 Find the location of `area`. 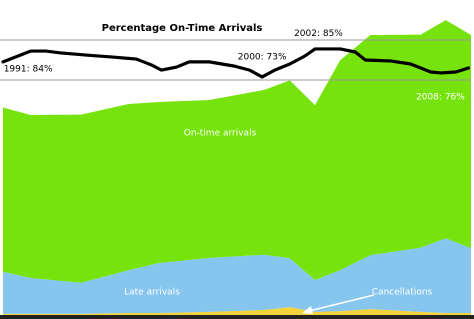

area is located at coordinates (237, 311).